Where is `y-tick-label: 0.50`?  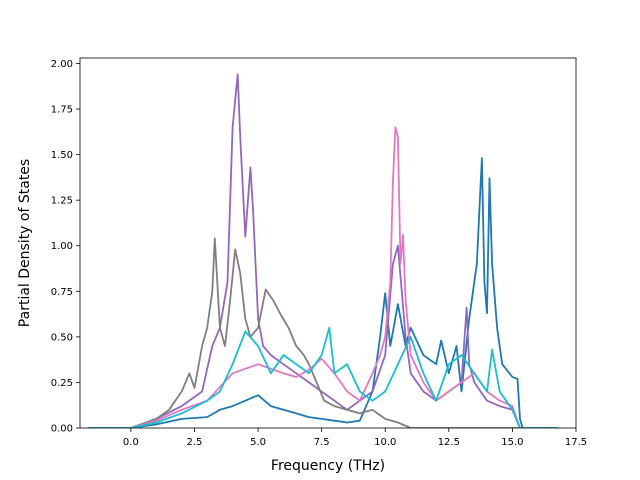 y-tick-label: 0.50 is located at coordinates (62, 337).